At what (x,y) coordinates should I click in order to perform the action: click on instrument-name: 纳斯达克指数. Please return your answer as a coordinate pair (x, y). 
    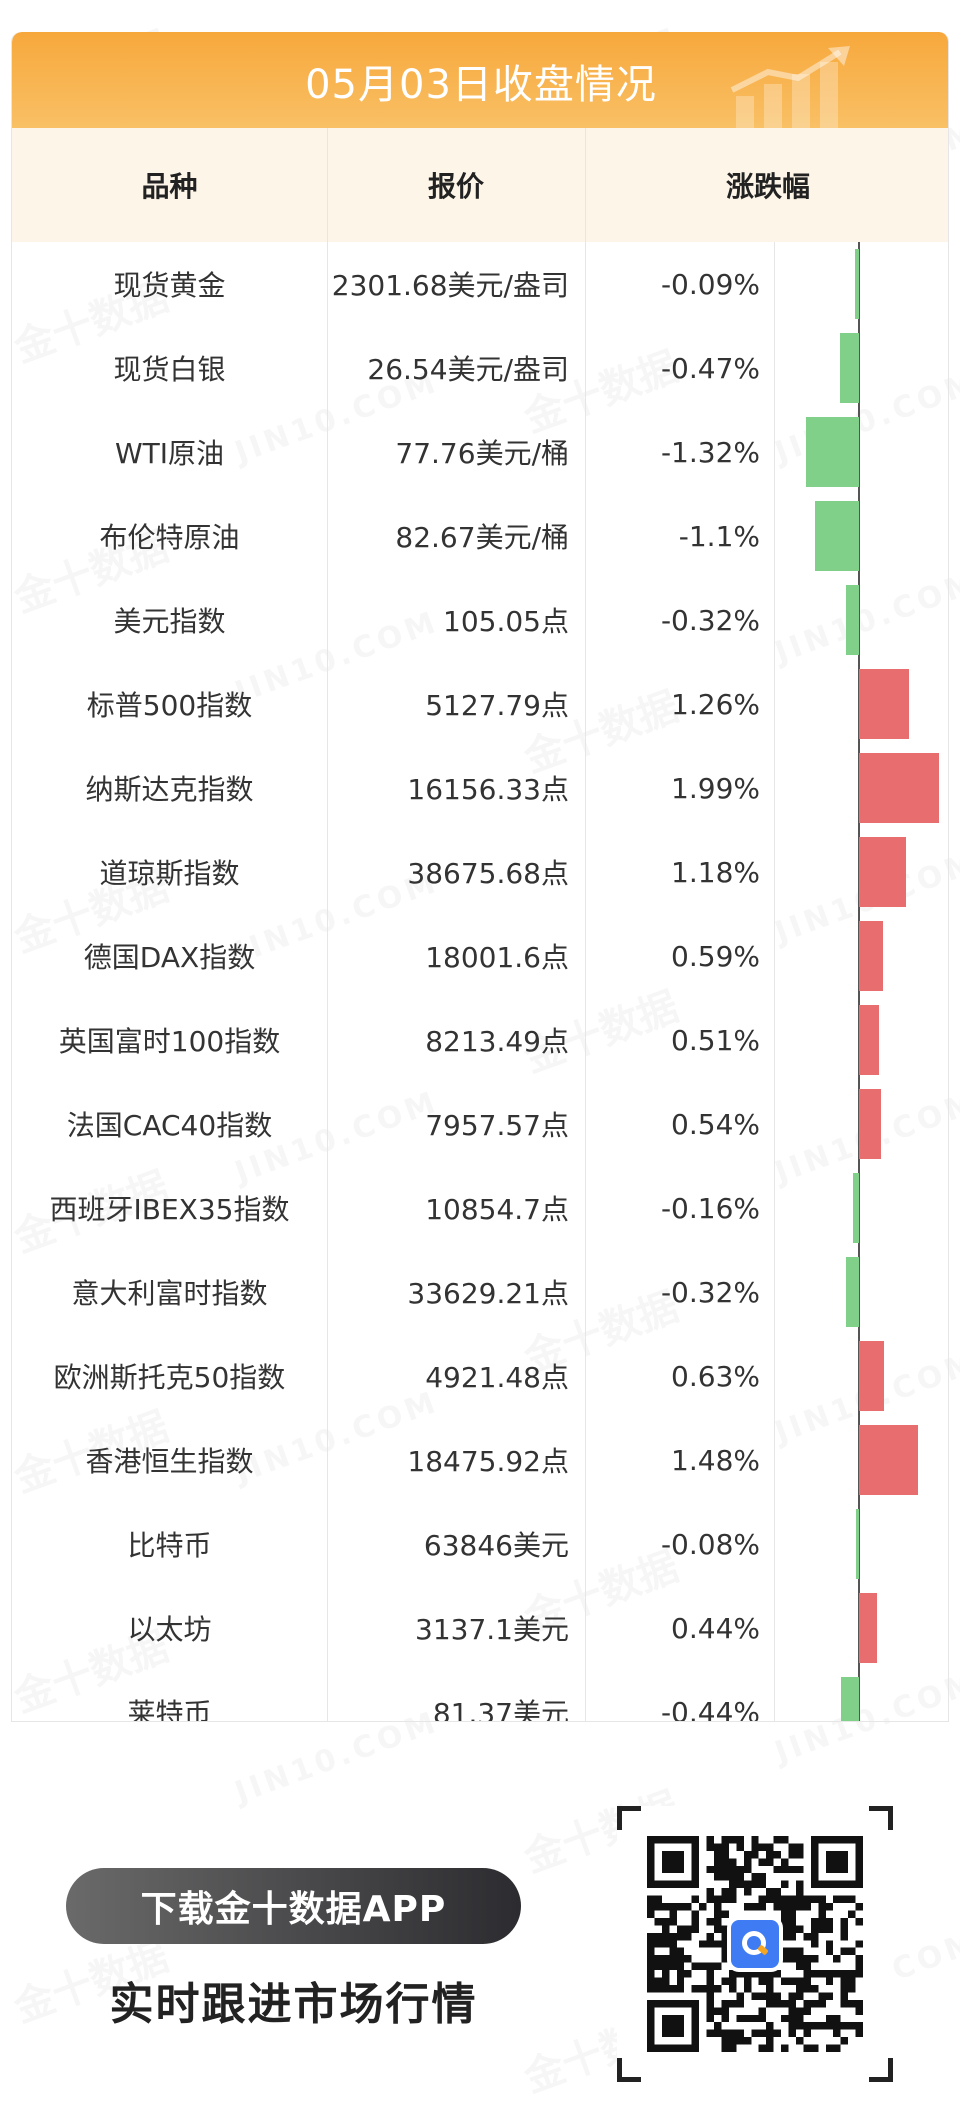
    Looking at the image, I should click on (169, 789).